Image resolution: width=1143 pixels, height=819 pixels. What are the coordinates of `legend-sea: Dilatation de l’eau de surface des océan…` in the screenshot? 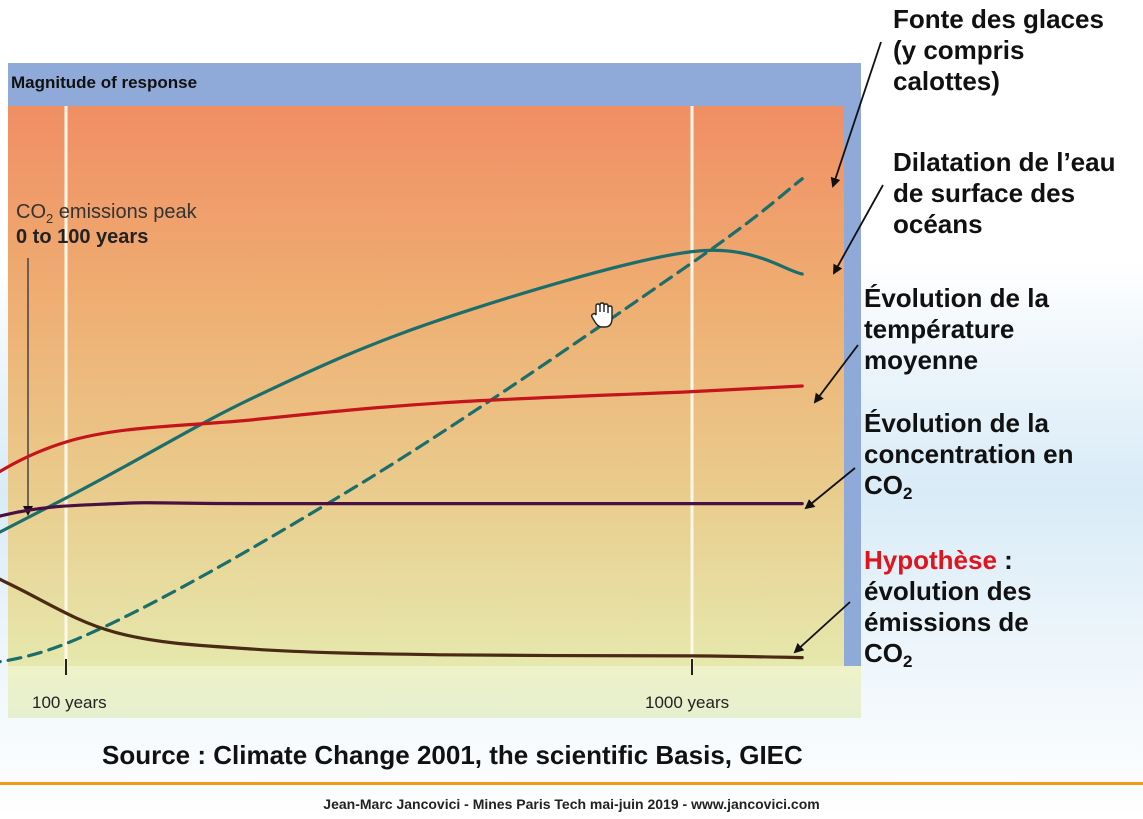 It's located at (1004, 193).